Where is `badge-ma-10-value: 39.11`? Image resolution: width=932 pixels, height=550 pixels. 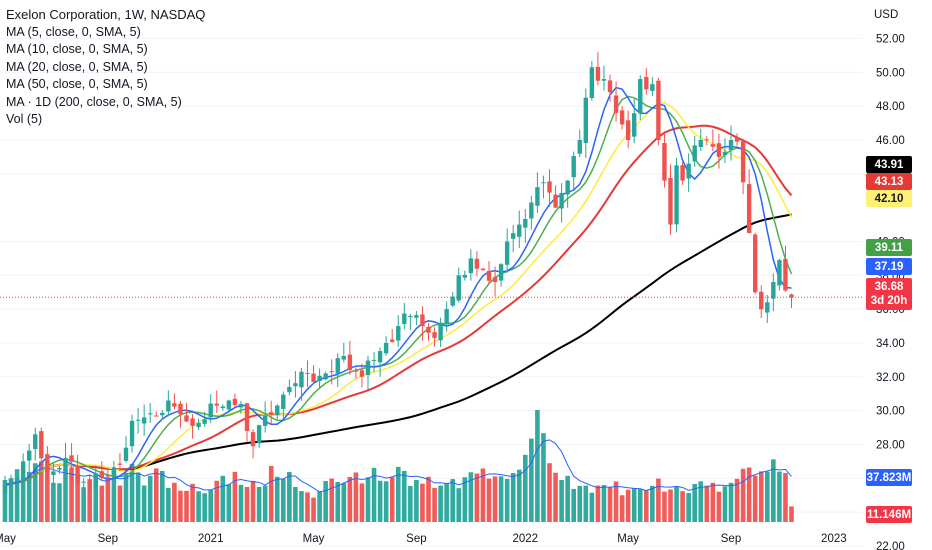
badge-ma-10-value: 39.11 is located at coordinates (889, 248).